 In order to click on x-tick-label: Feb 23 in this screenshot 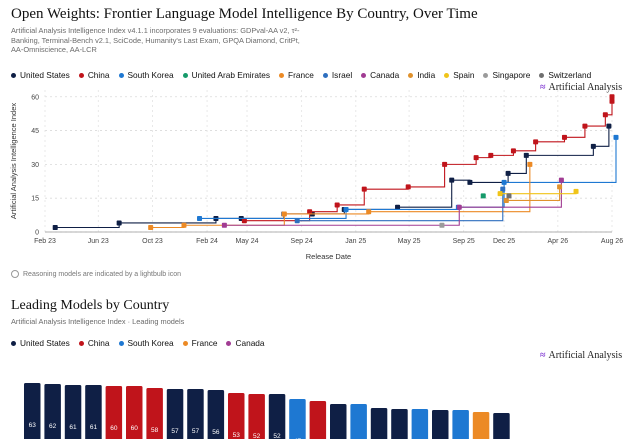, I will do `click(45, 241)`.